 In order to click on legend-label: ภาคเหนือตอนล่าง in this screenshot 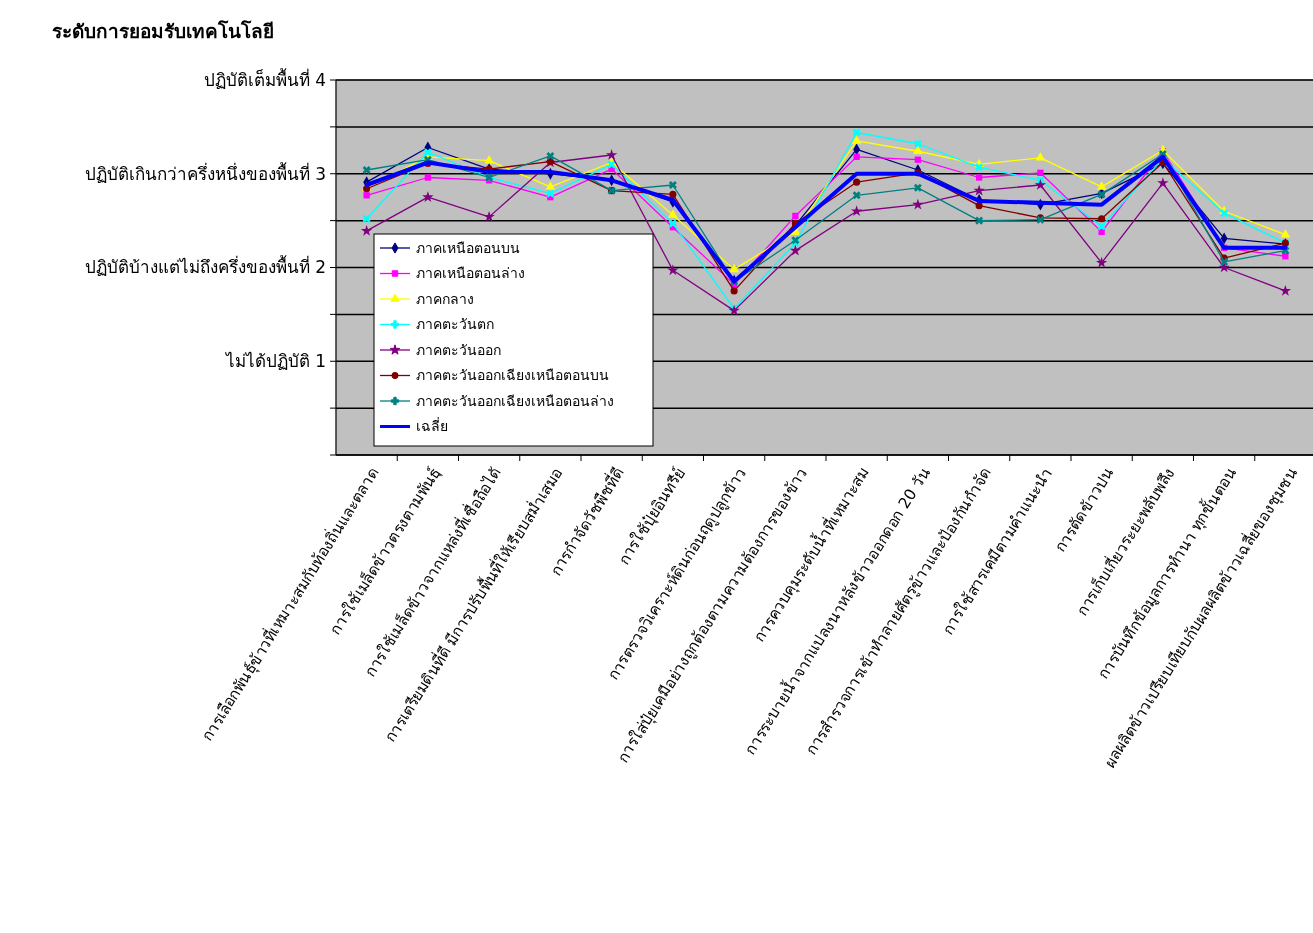, I will do `click(470, 273)`.